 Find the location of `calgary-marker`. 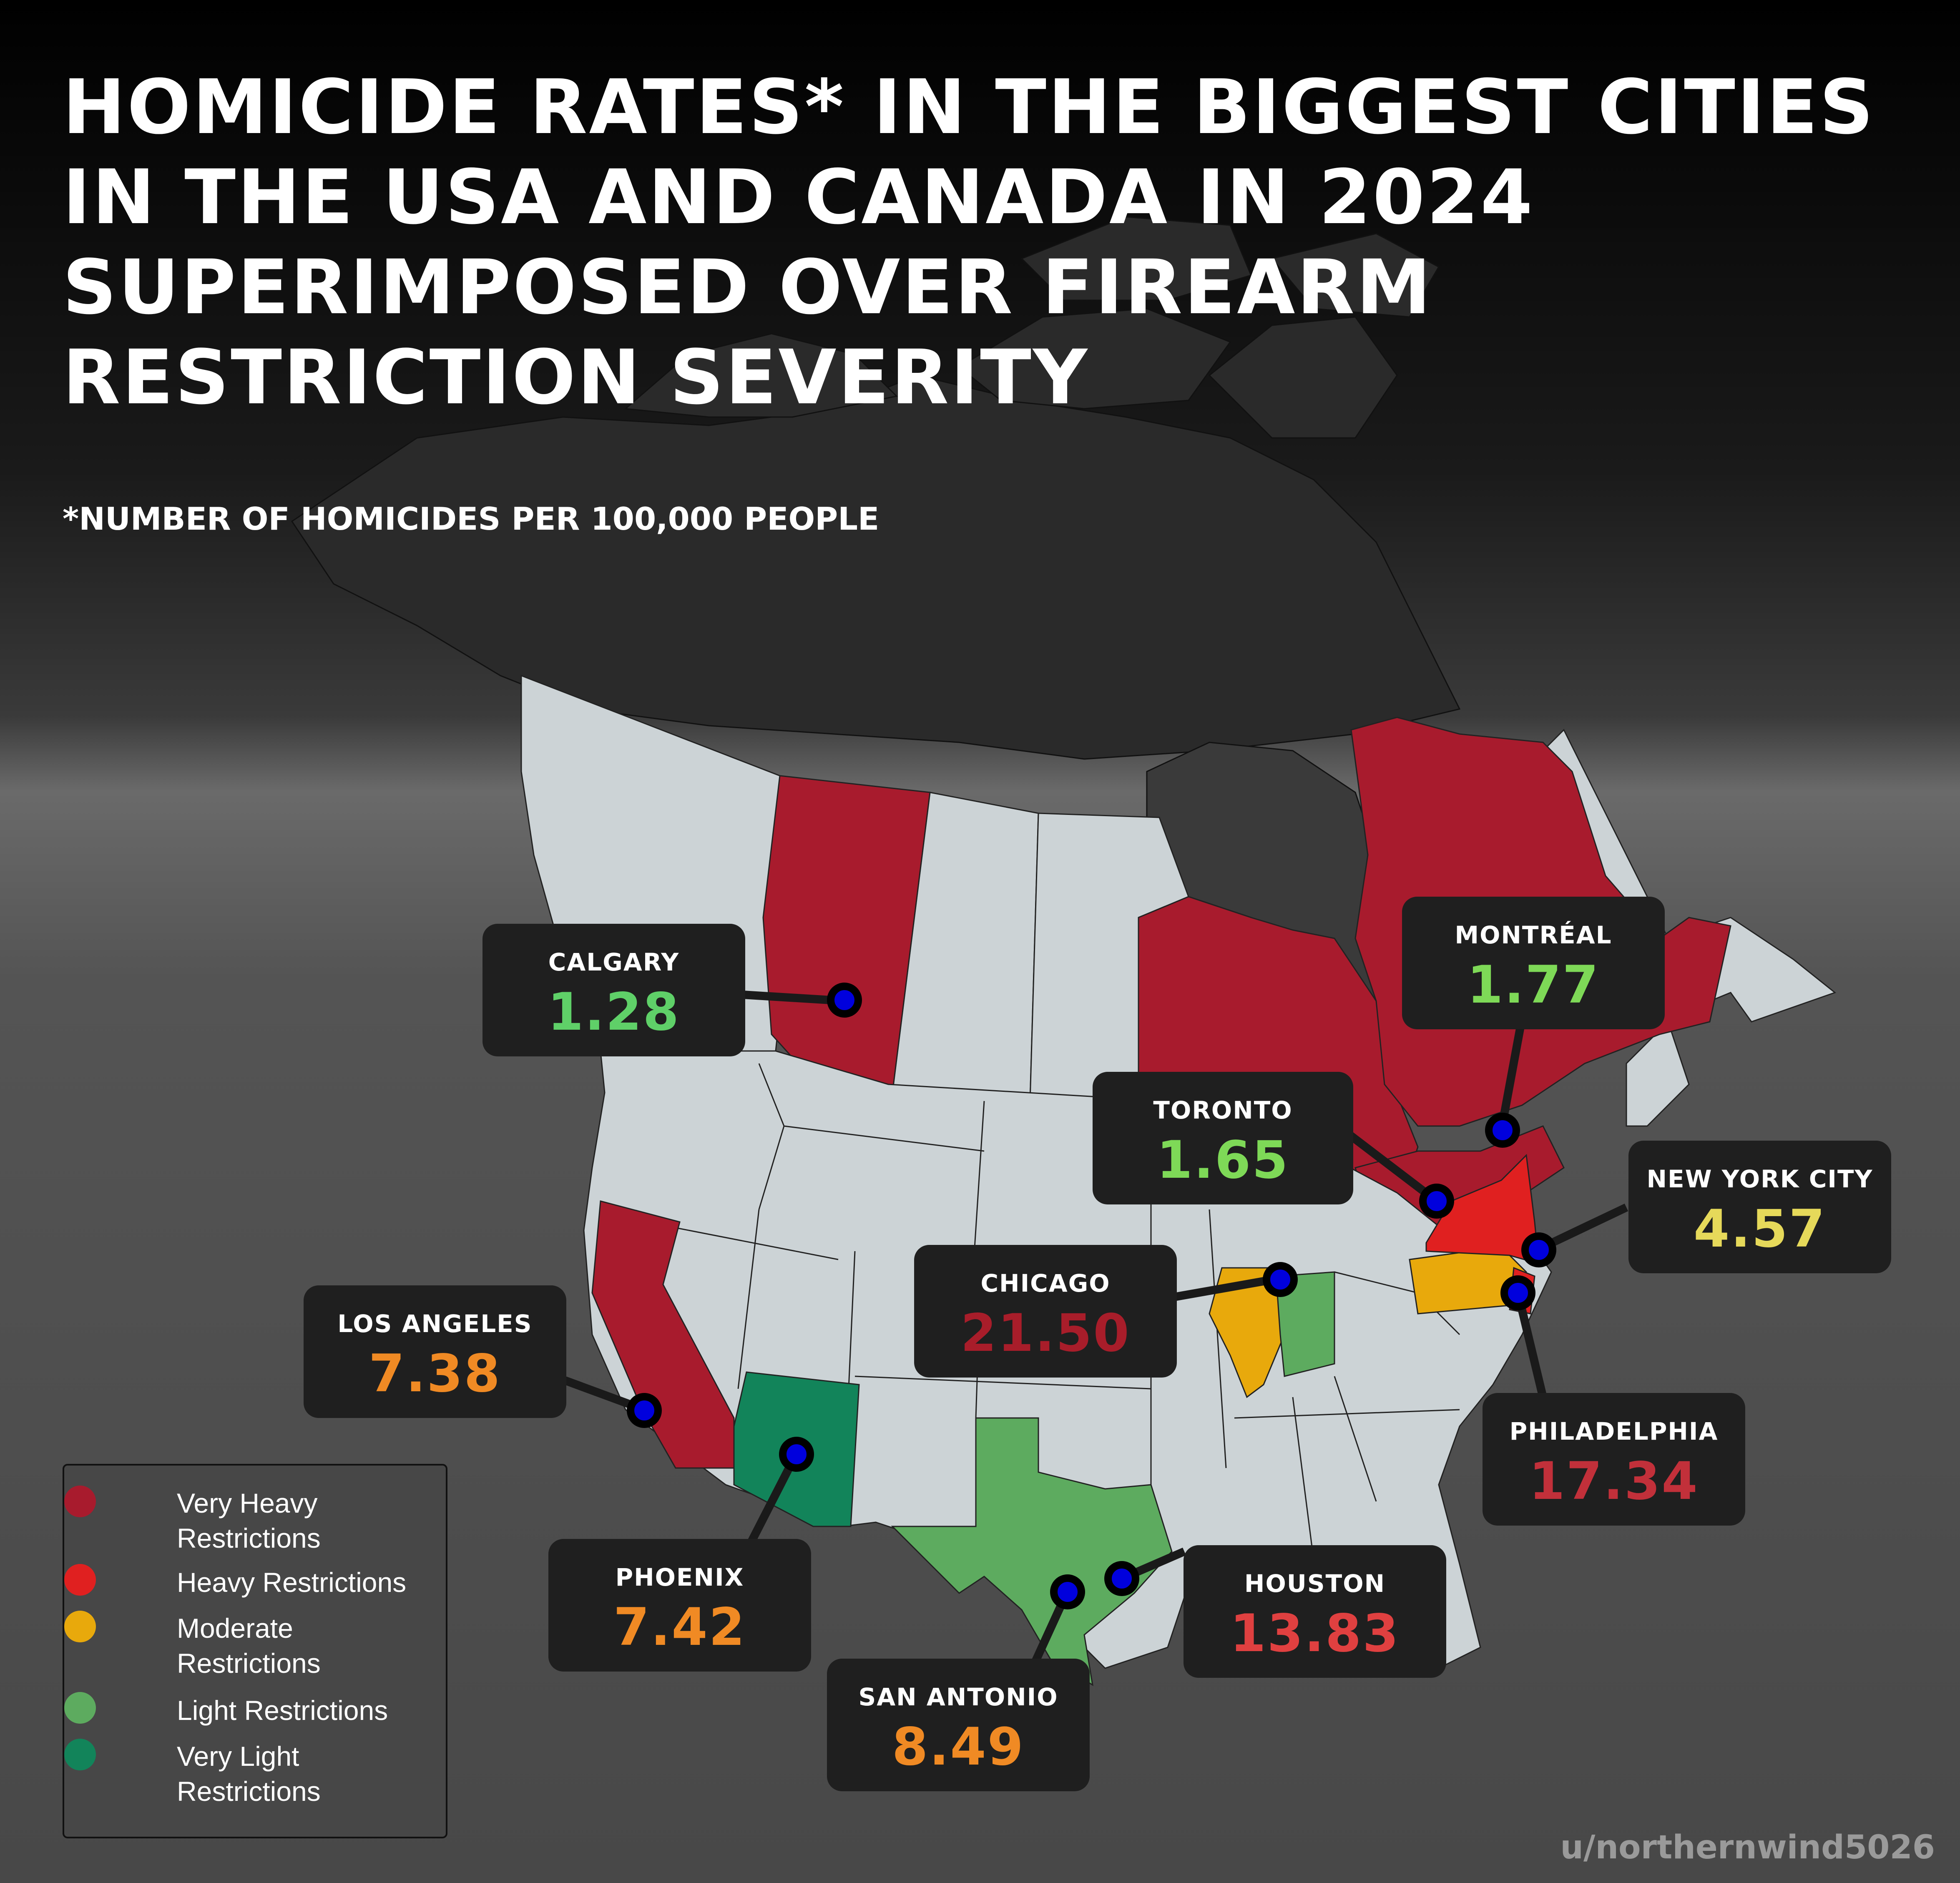

calgary-marker is located at coordinates (844, 1001).